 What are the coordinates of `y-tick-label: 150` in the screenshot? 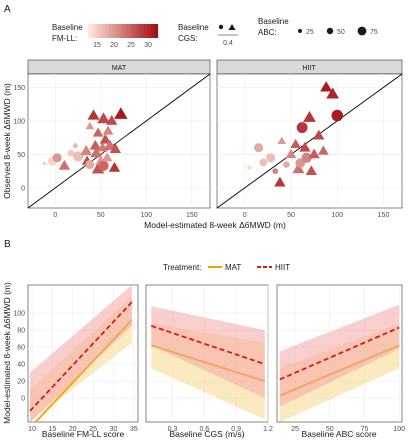 It's located at (19, 88).